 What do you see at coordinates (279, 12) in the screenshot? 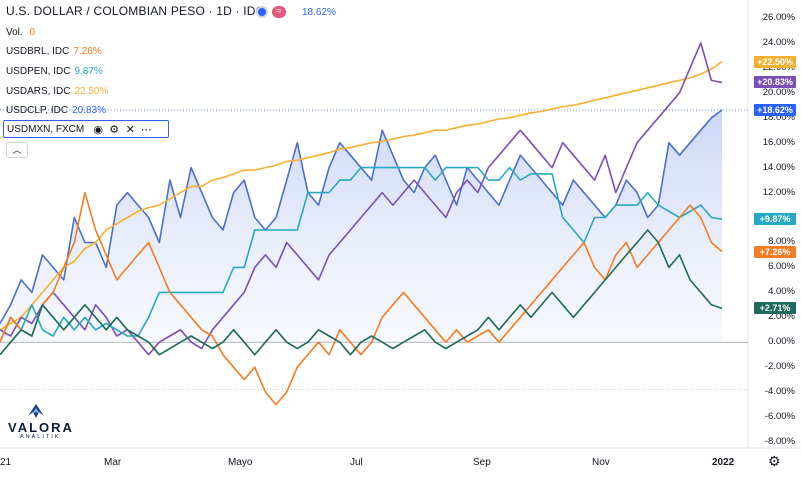
I see `wave-icon: ≈` at bounding box center [279, 12].